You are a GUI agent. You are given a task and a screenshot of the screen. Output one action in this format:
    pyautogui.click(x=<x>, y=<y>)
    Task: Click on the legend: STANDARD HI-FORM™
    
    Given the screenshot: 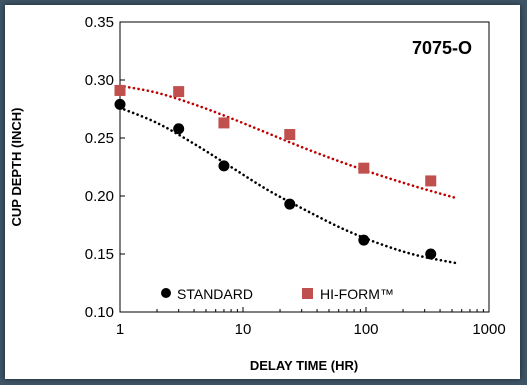 What is the action you would take?
    pyautogui.click(x=277, y=294)
    